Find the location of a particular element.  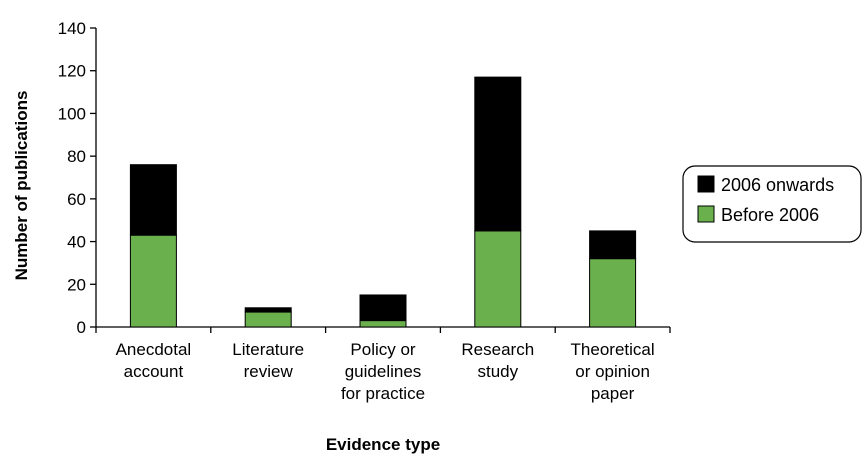

legend-label: 2006 onwards is located at coordinates (777, 185).